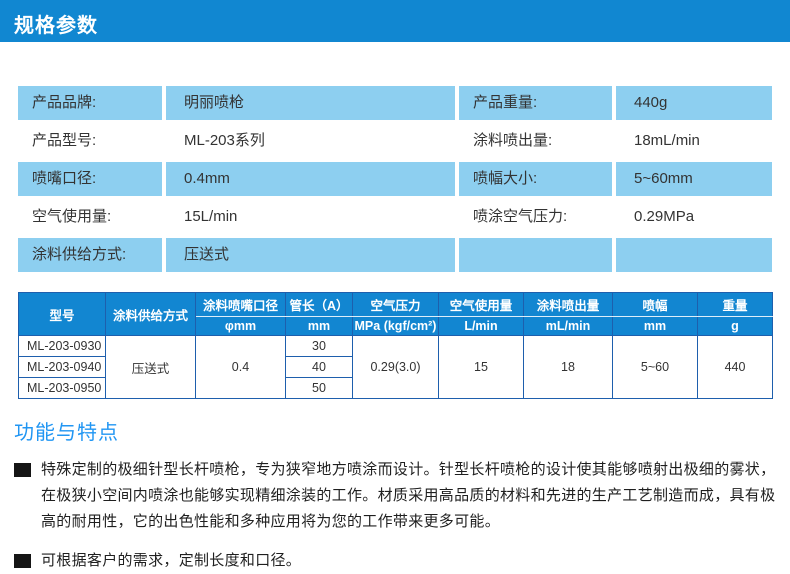 The width and height of the screenshot is (790, 574). What do you see at coordinates (735, 367) in the screenshot?
I see `weight-cell: 440` at bounding box center [735, 367].